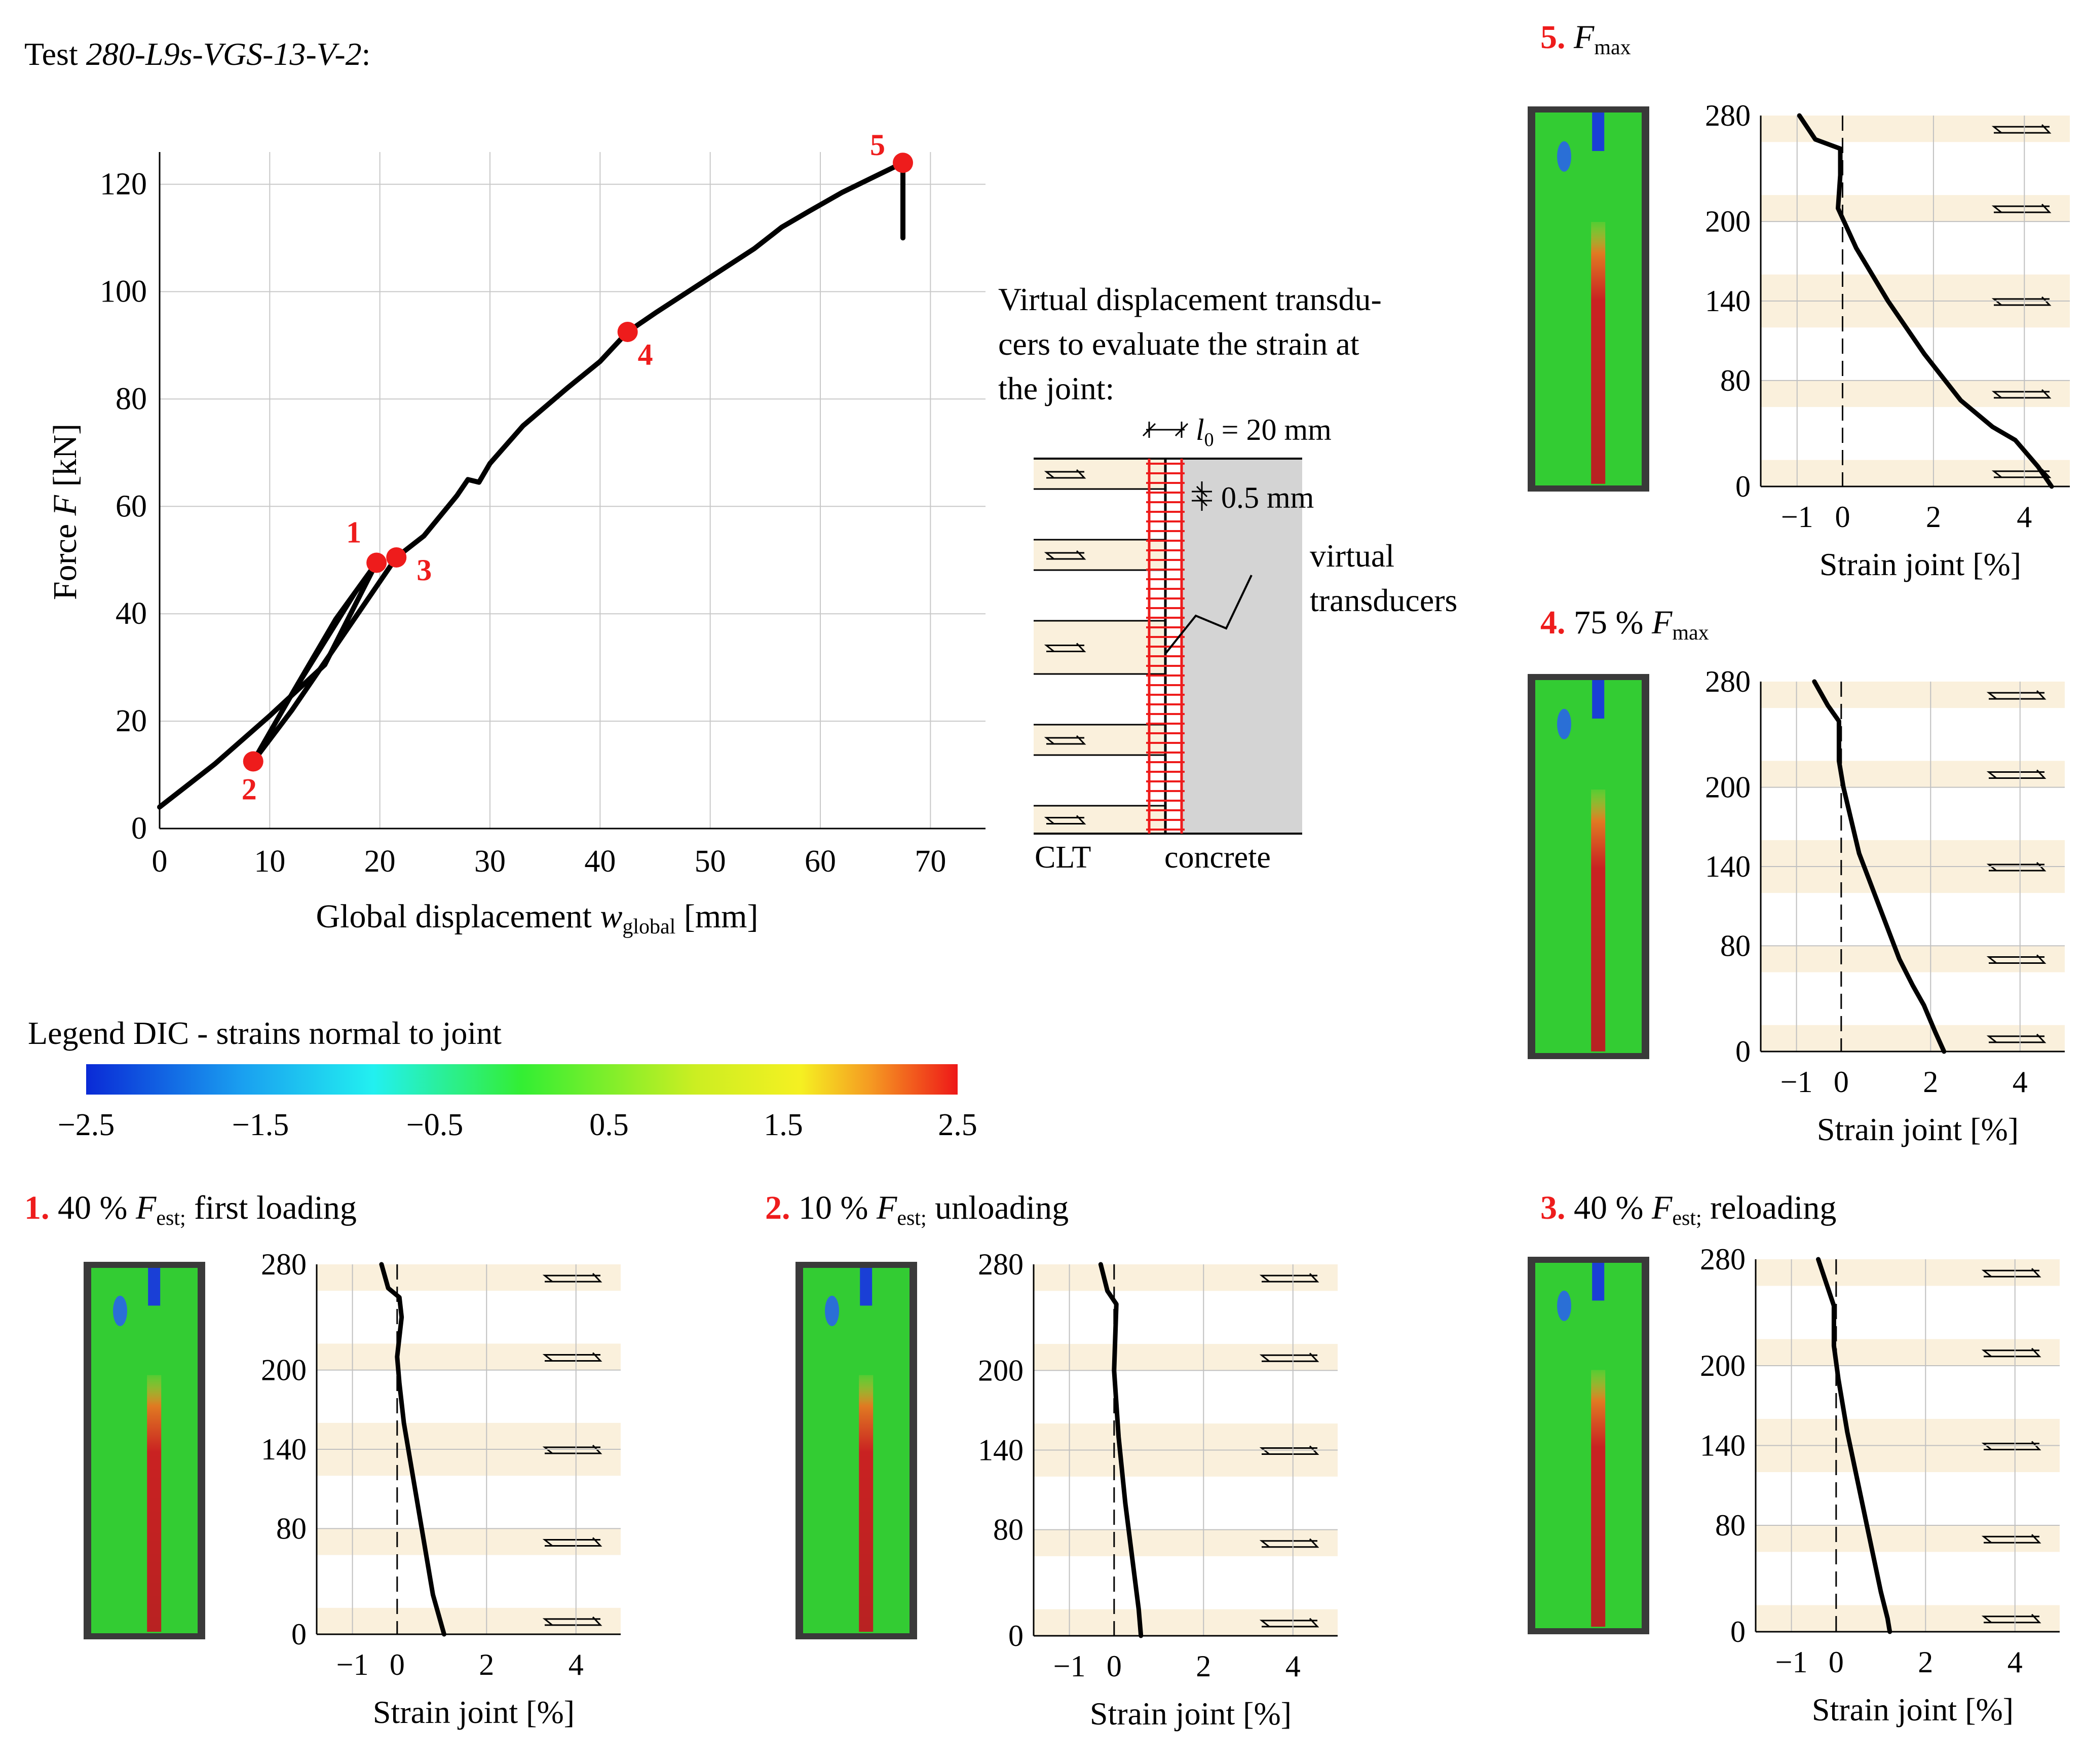 This screenshot has height=1764, width=2084. What do you see at coordinates (269, 685) in the screenshot?
I see `series-line-first-loading` at bounding box center [269, 685].